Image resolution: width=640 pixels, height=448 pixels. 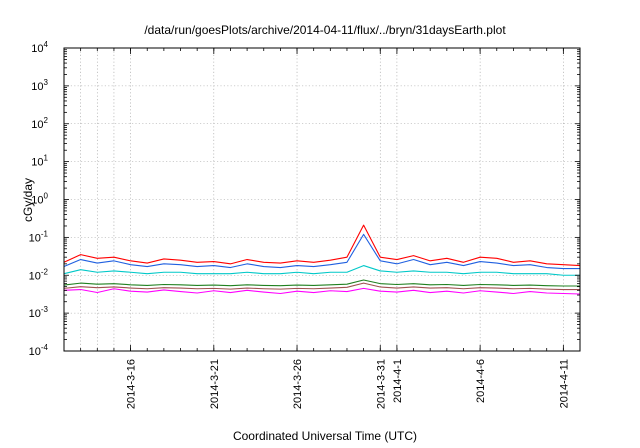 What do you see at coordinates (132, 384) in the screenshot?
I see `x-tick-label: 2014-3-16` at bounding box center [132, 384].